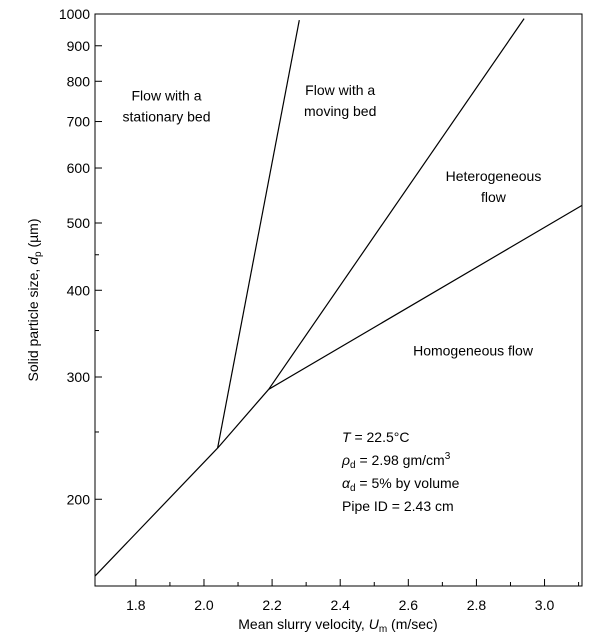 This screenshot has width=600, height=639. I want to click on y-tick-label: 500, so click(79, 223).